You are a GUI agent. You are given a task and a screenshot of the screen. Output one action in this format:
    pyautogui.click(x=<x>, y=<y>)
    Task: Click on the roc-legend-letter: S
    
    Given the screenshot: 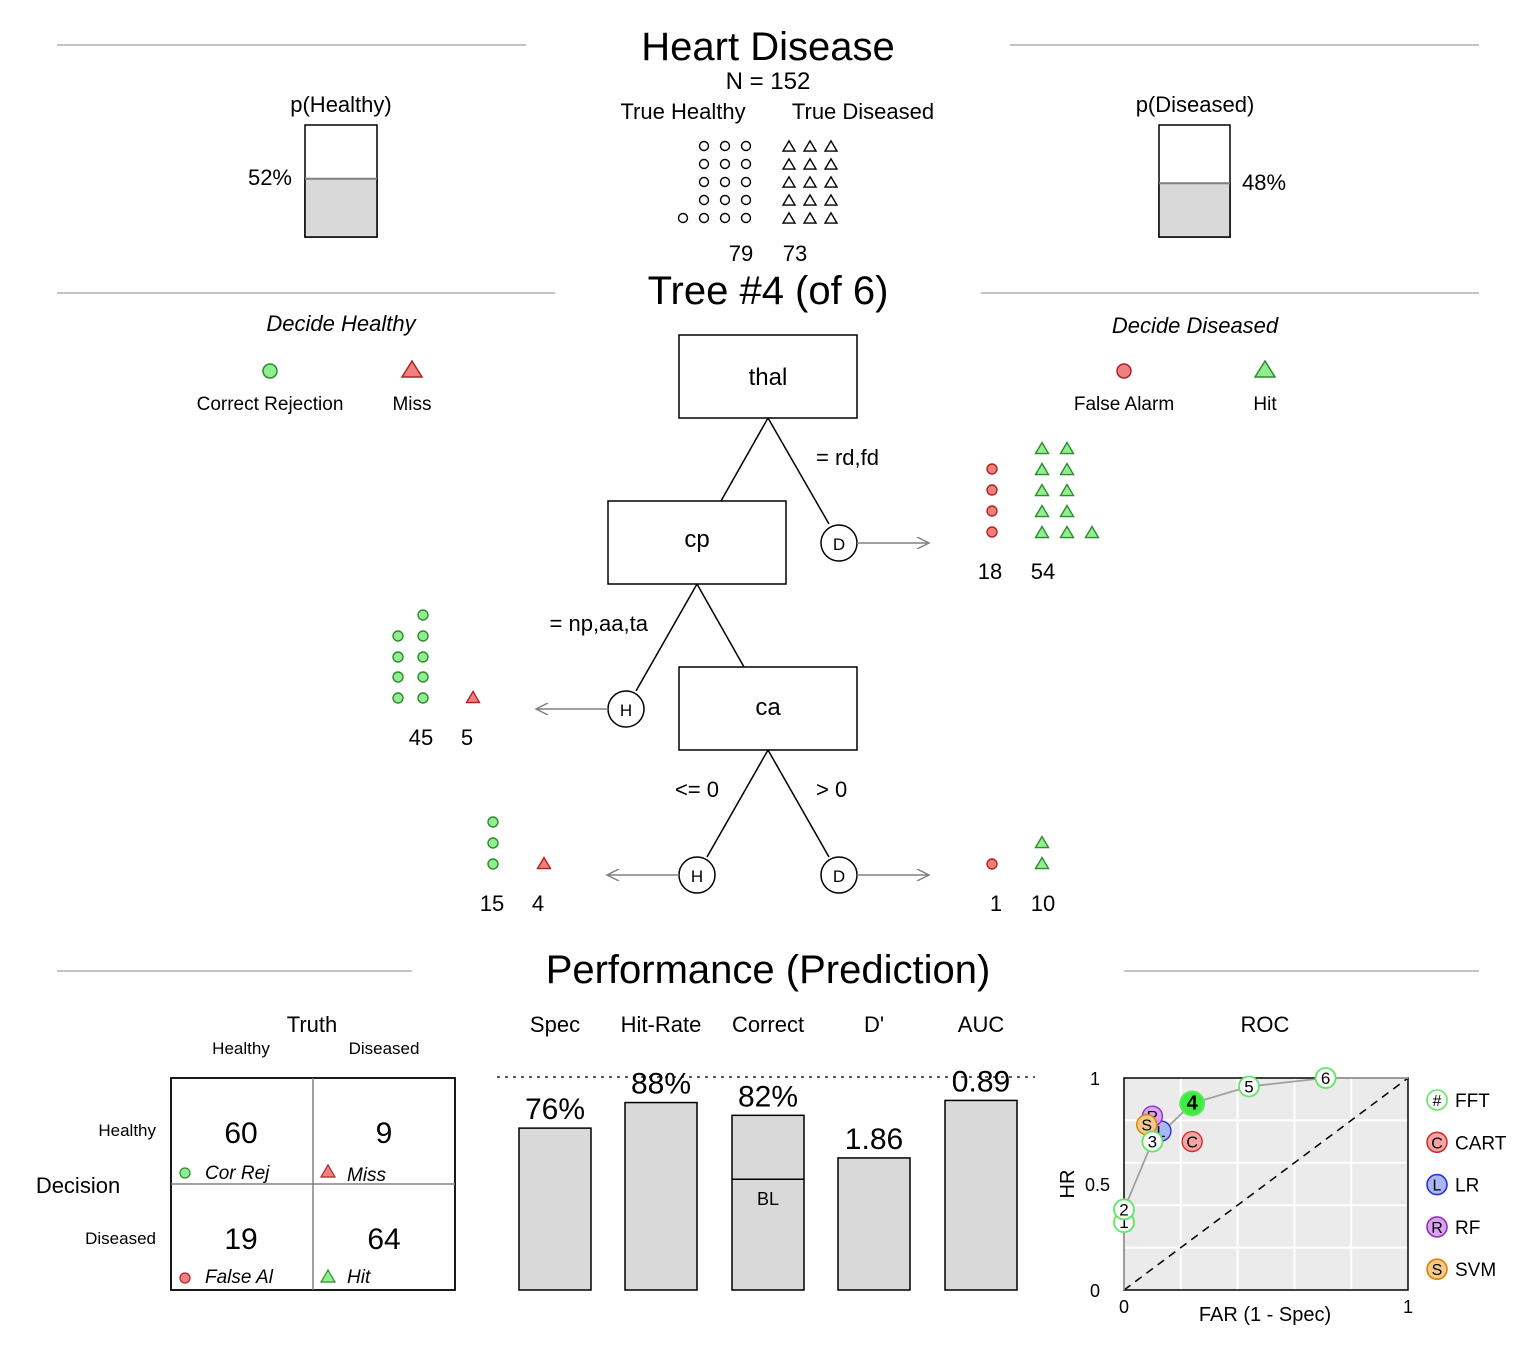 What is the action you would take?
    pyautogui.click(x=1437, y=1270)
    